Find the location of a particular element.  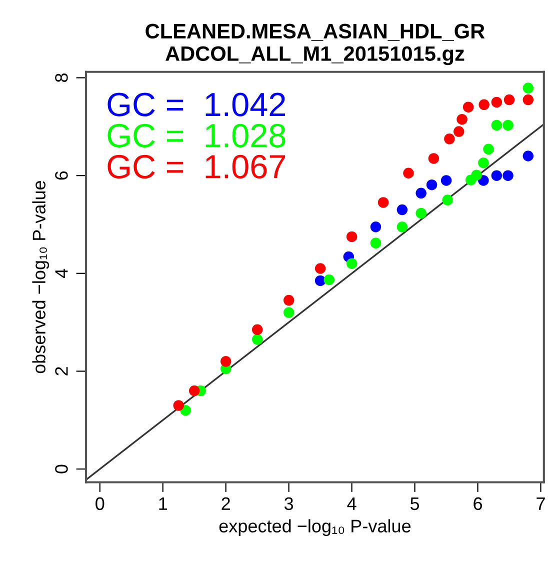

x-tick-label: 3 is located at coordinates (289, 503).